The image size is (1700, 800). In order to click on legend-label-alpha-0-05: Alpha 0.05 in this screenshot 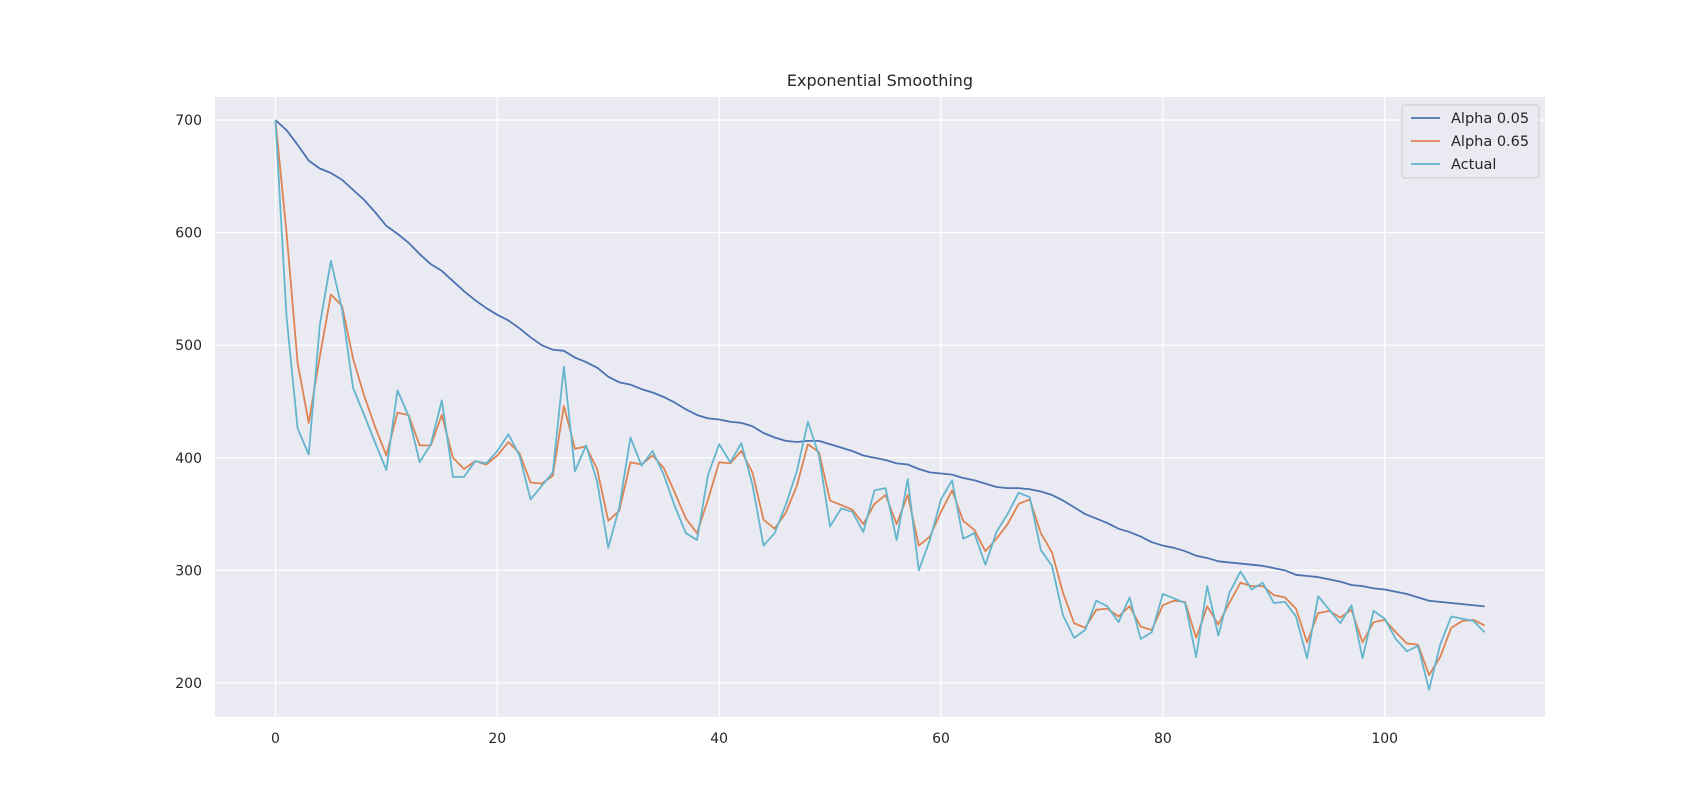, I will do `click(1490, 119)`.